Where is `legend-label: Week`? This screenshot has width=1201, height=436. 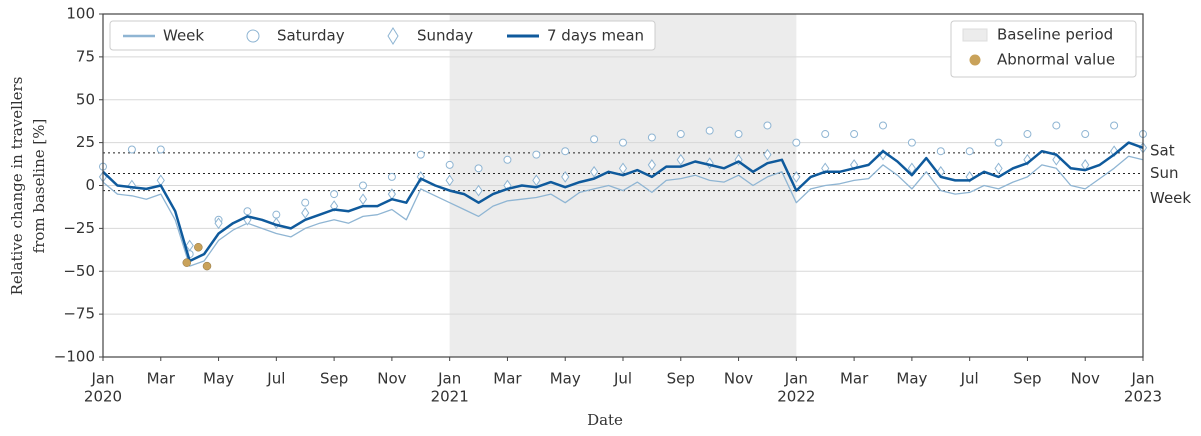 legend-label: Week is located at coordinates (183, 36).